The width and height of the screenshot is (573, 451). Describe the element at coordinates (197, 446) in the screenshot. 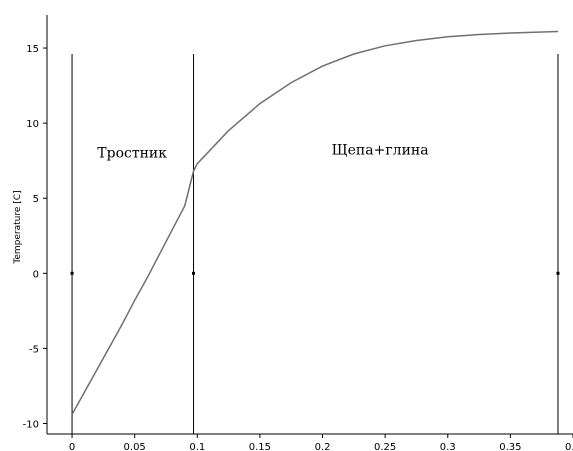

I see `x-tick-label: 0.1` at that location.